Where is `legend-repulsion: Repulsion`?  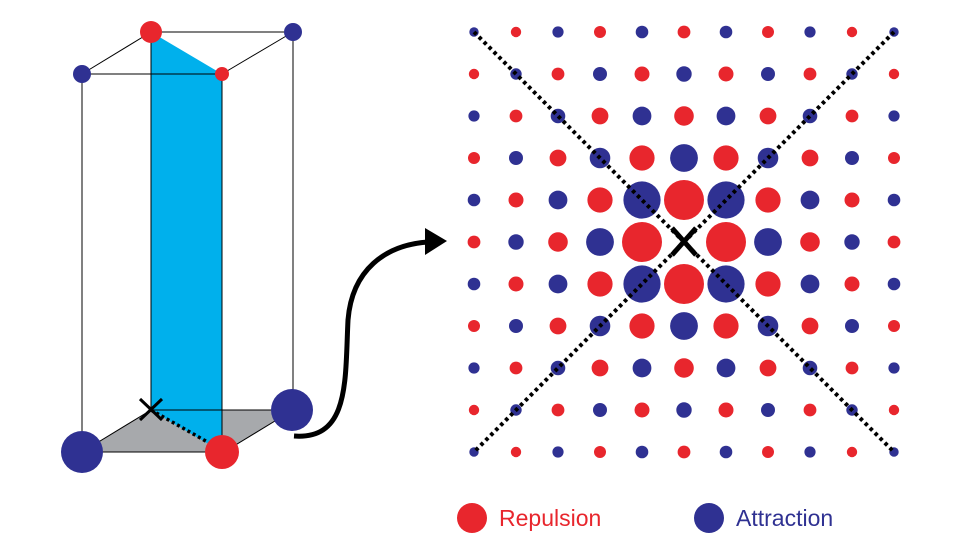
legend-repulsion: Repulsion is located at coordinates (529, 518).